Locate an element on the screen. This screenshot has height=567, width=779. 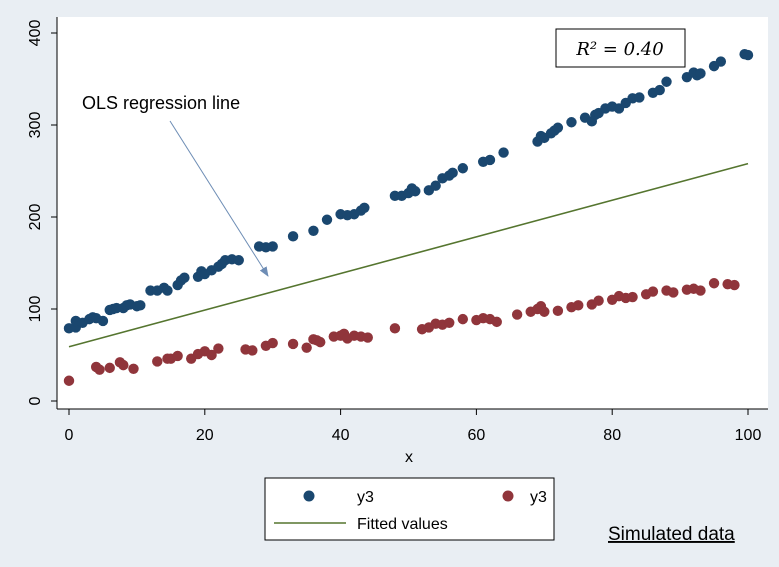
r-squared-label: R² = 0.40 is located at coordinates (619, 49).